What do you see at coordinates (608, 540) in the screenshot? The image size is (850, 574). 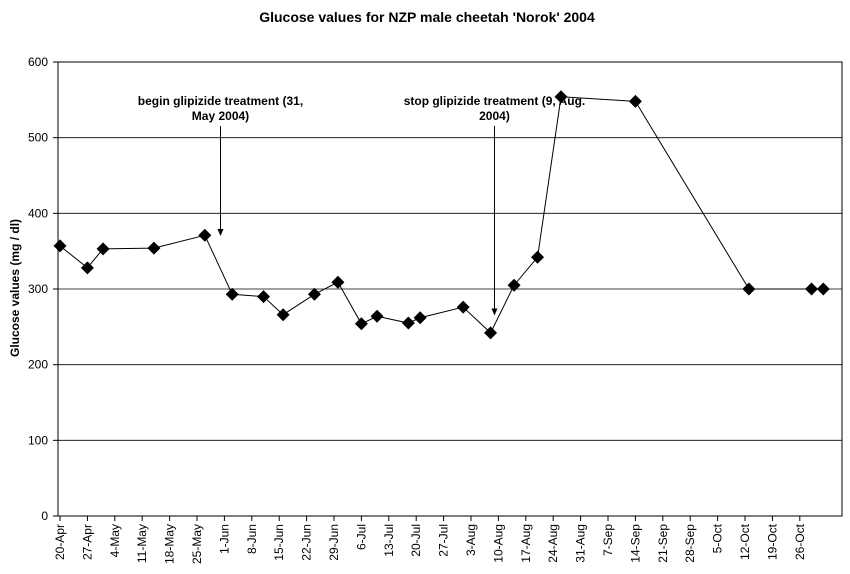 I see `x-tick-label: 7-Sep` at bounding box center [608, 540].